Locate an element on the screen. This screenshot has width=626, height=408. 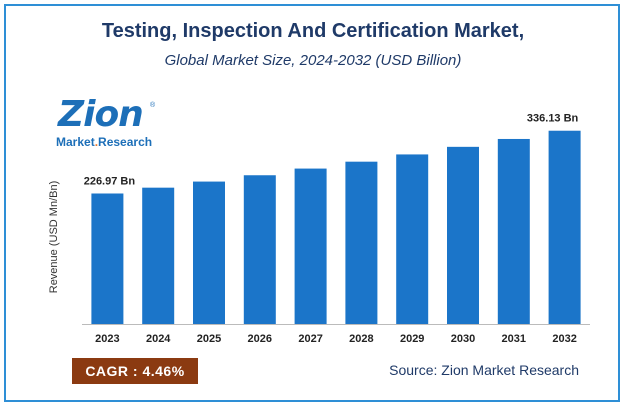
x-tick-label-2026: 2026 is located at coordinates (260, 339).